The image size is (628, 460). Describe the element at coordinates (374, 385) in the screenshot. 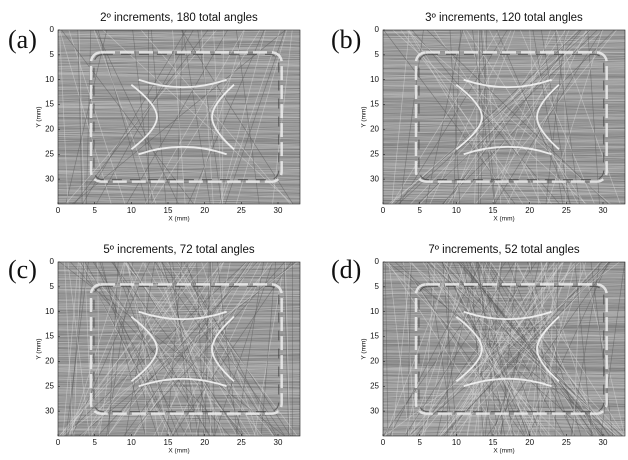

I see `y-tick-label: 25` at that location.